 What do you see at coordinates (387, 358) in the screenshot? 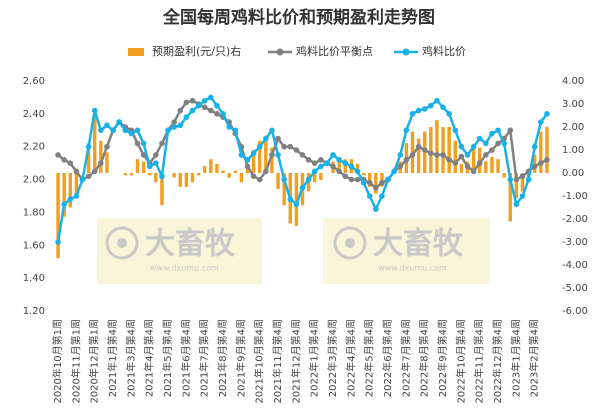
I see `x-tick-label: 2022年6月第4周` at bounding box center [387, 358].